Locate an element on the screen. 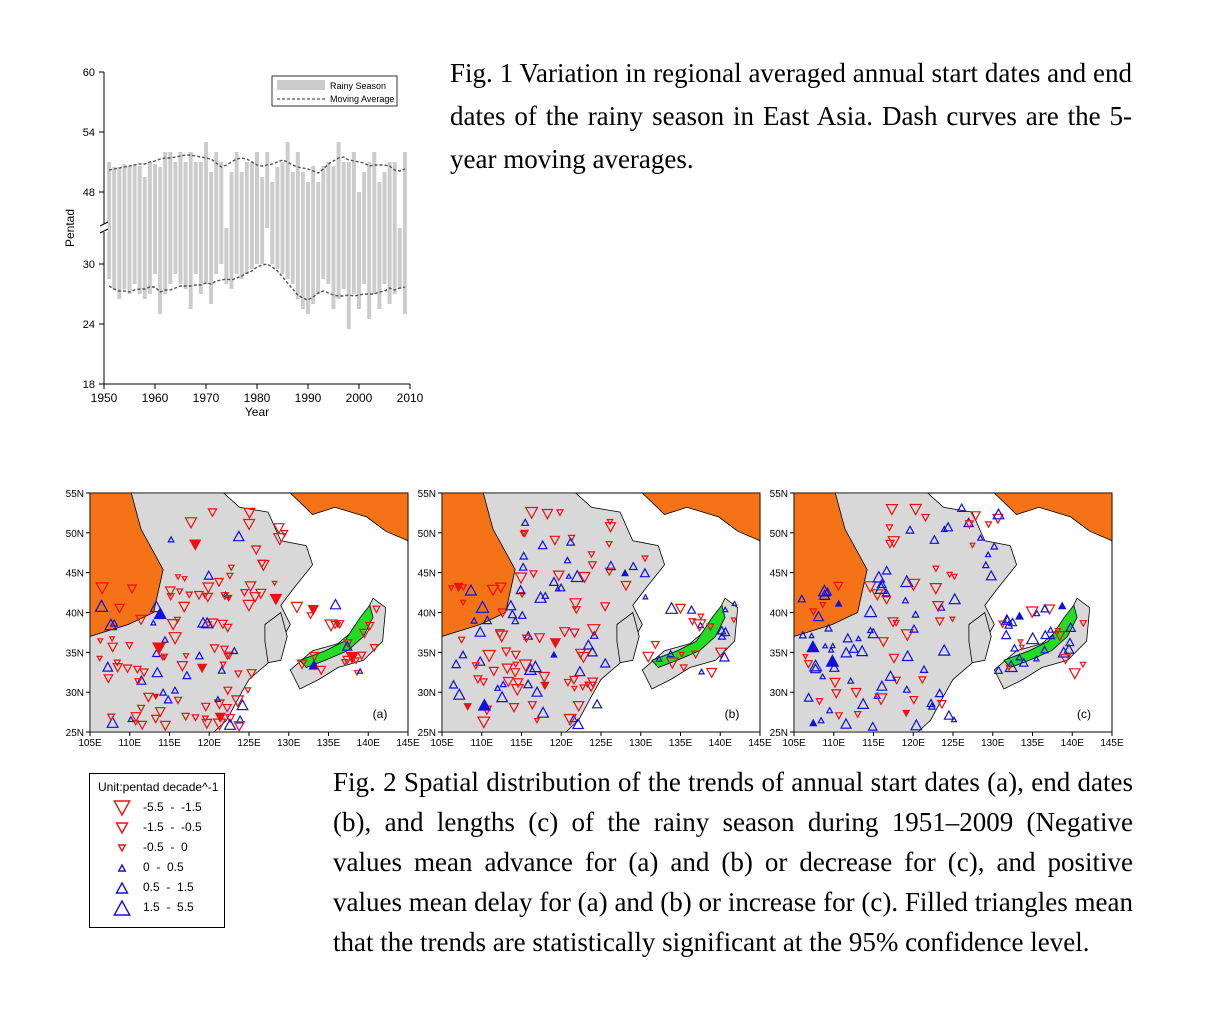 Image resolution: width=1217 pixels, height=1019 pixels. lat-label: 45N is located at coordinates (427, 574).